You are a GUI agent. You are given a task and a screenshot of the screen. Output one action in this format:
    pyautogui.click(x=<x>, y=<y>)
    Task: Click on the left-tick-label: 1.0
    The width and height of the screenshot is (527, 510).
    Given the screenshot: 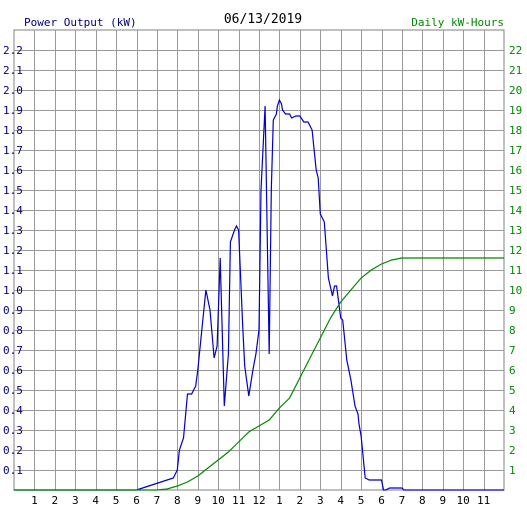 What is the action you would take?
    pyautogui.click(x=13, y=290)
    